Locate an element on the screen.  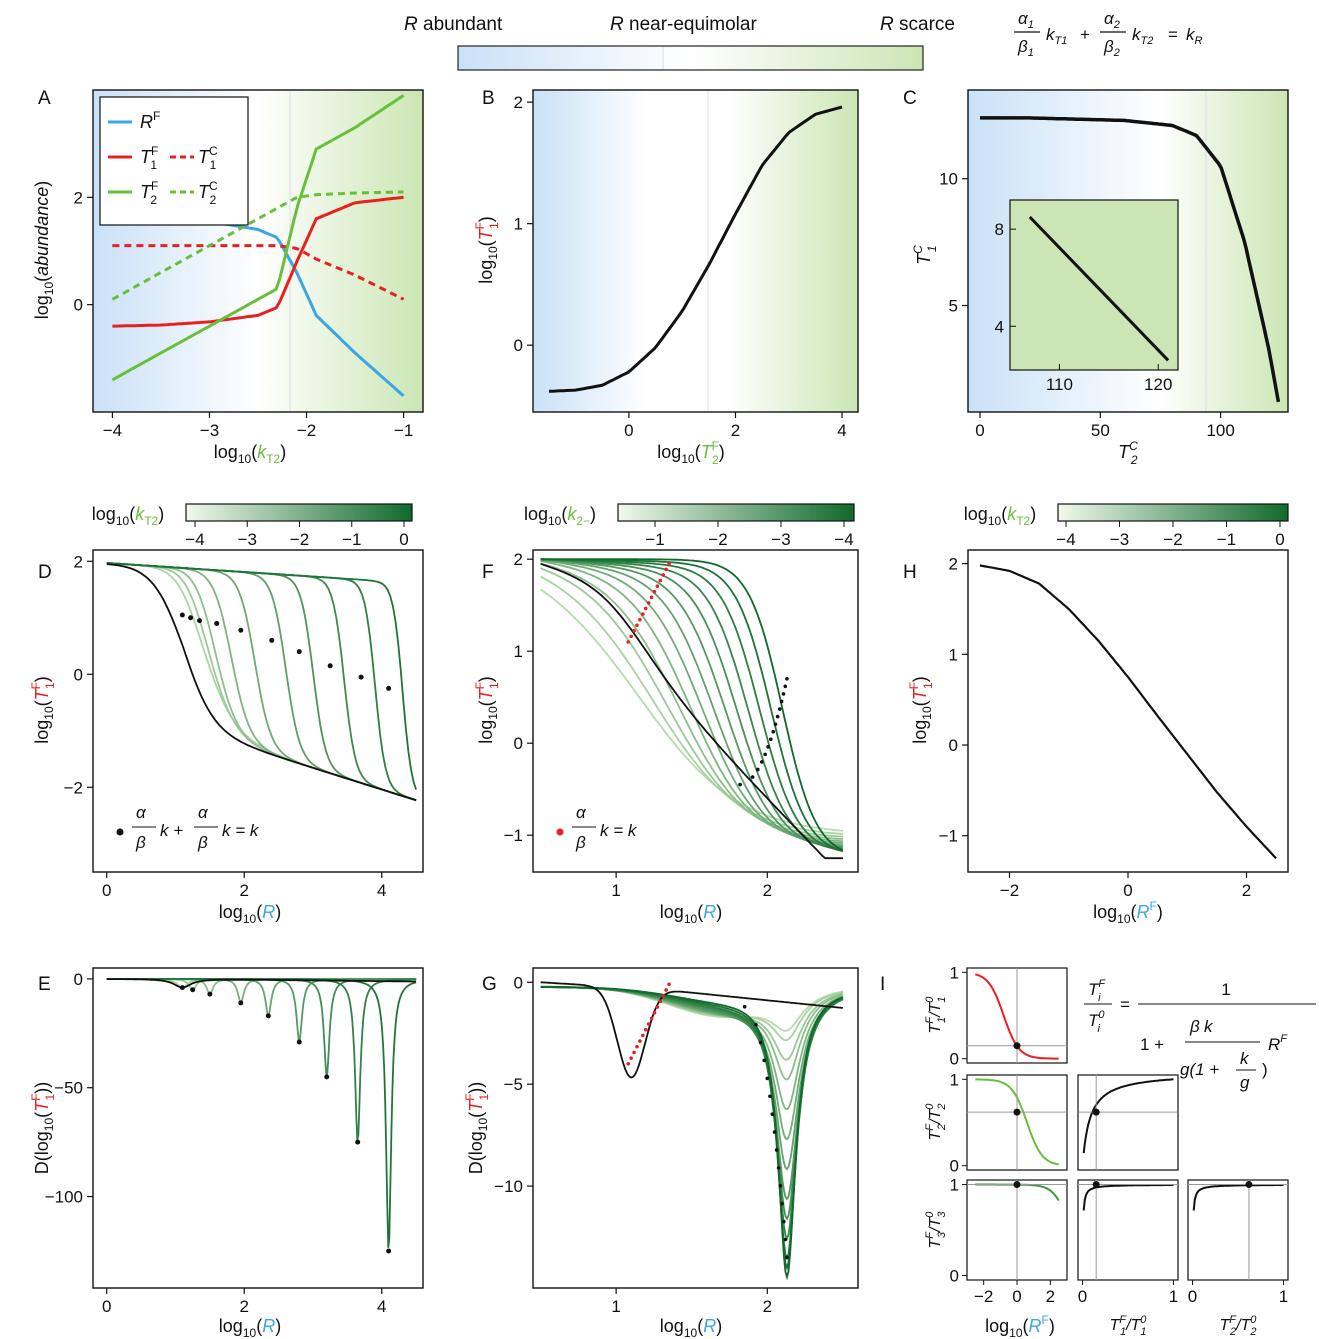
panel-letter-H: H is located at coordinates (910, 572).